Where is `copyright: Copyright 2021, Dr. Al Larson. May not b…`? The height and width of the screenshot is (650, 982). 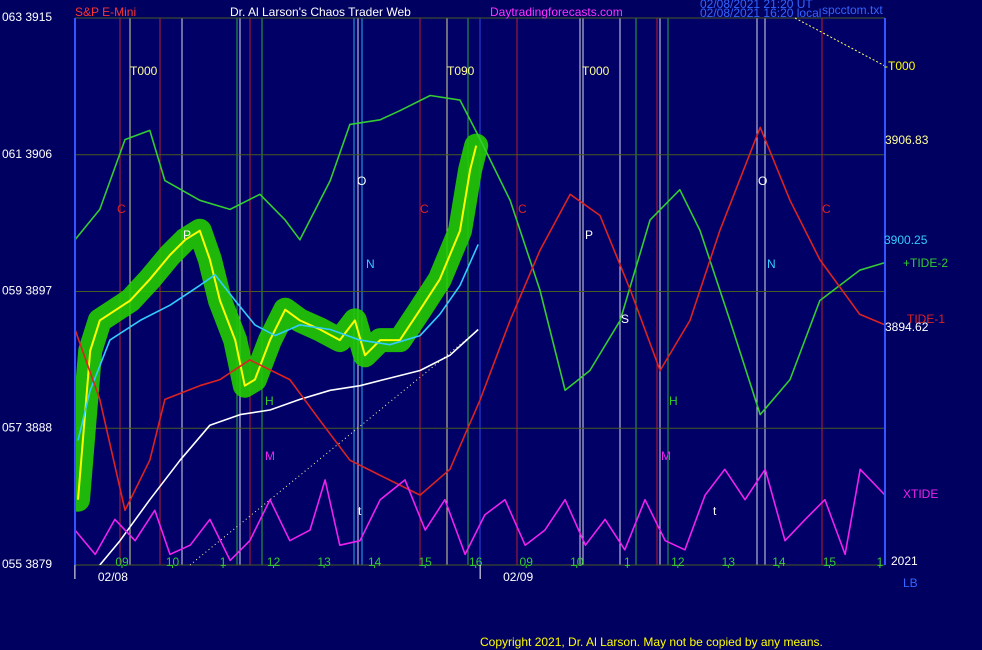 copyright: Copyright 2021, Dr. Al Larson. May not b… is located at coordinates (651, 642).